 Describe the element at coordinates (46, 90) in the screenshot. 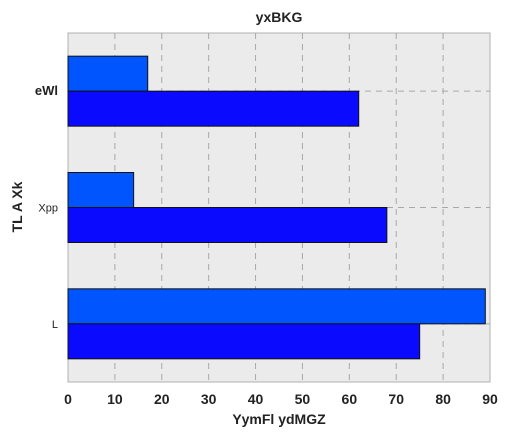

I see `y-tick-label: eWl` at that location.